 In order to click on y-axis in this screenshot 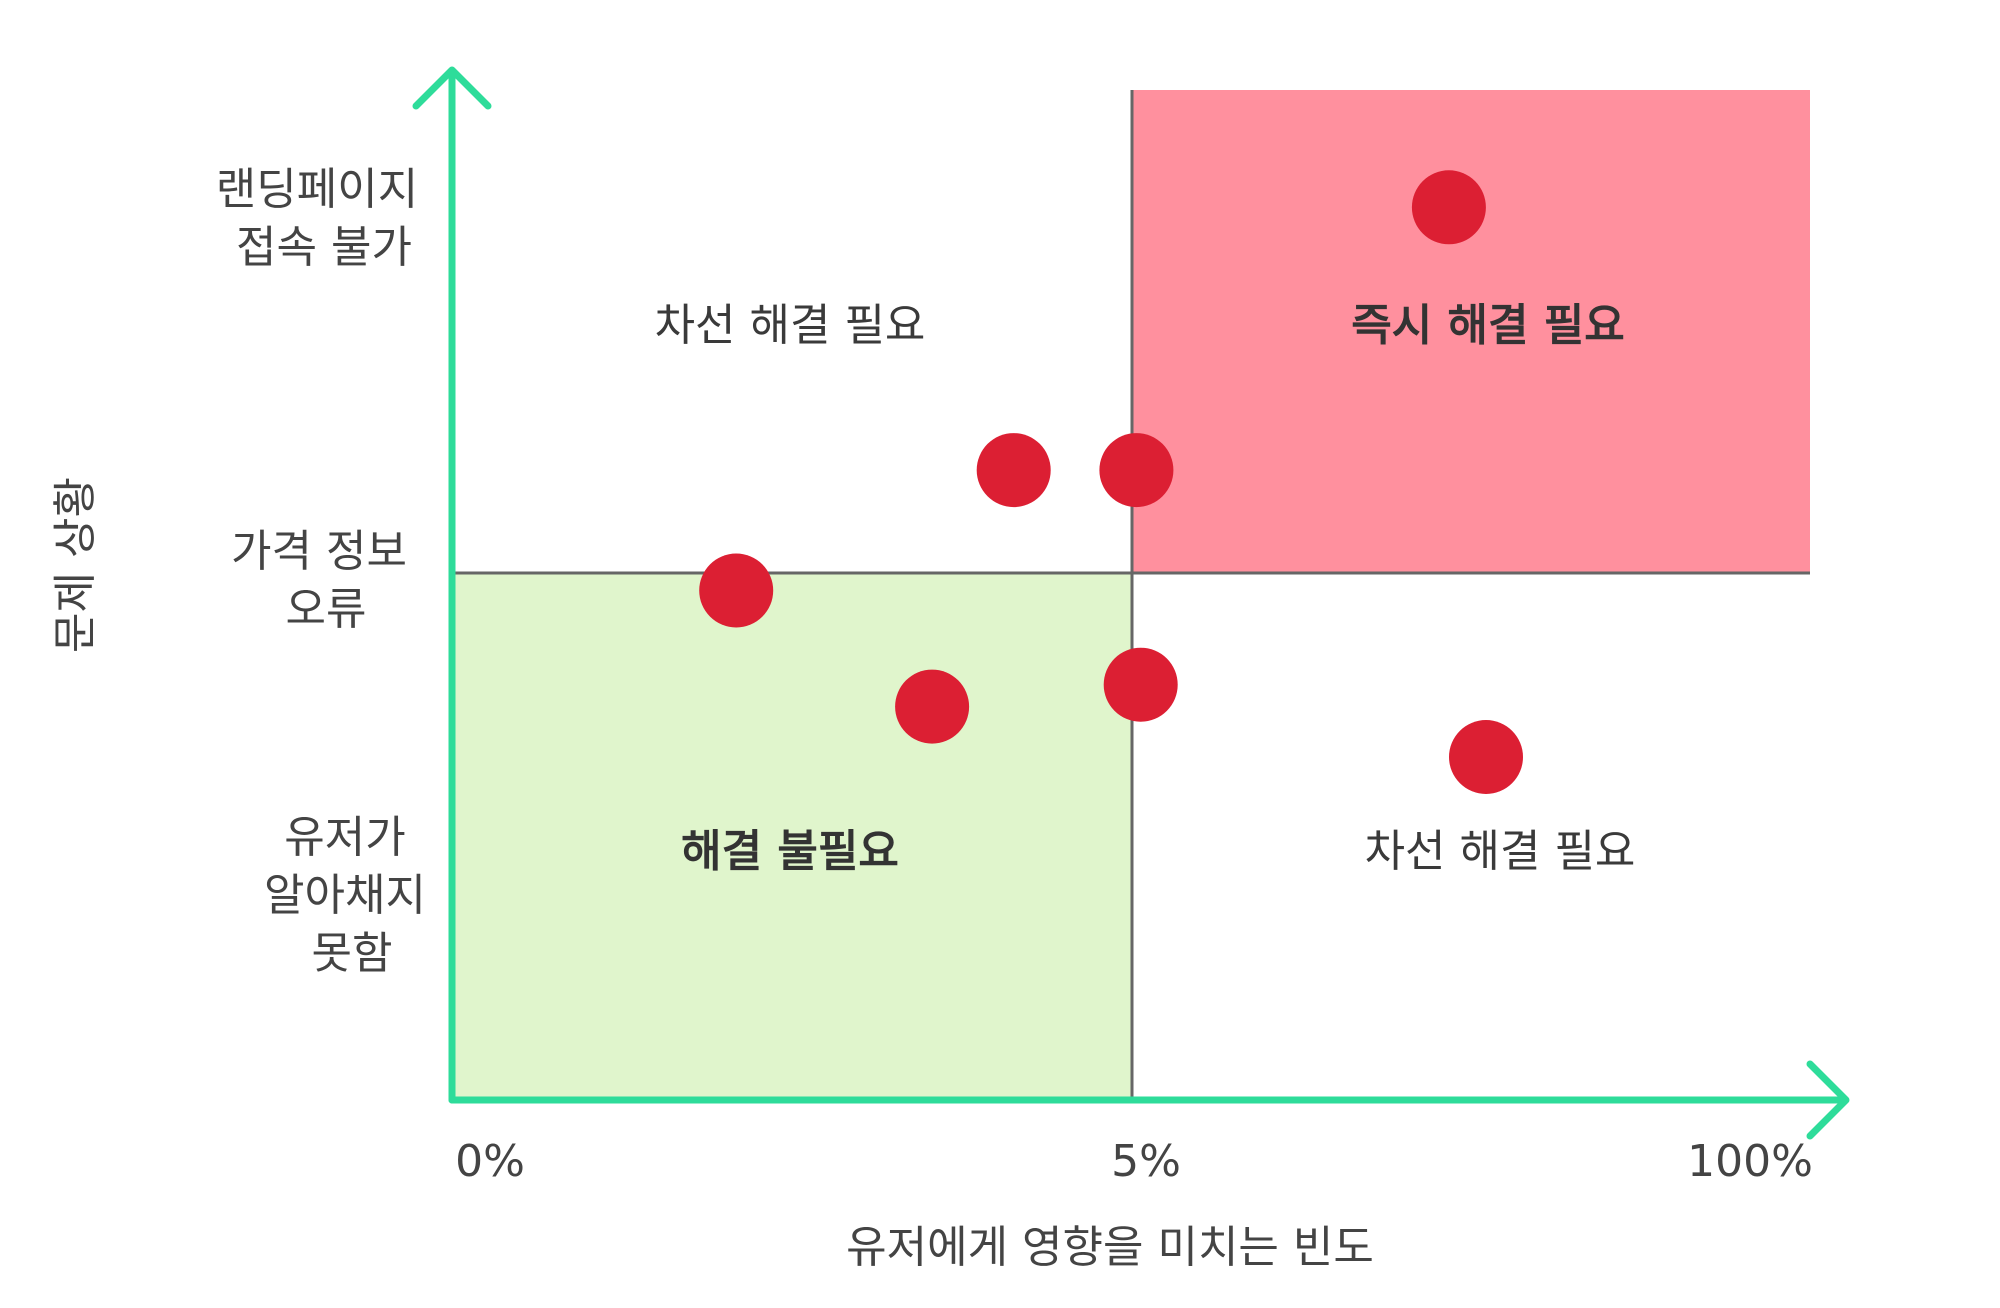, I will do `click(452, 585)`.